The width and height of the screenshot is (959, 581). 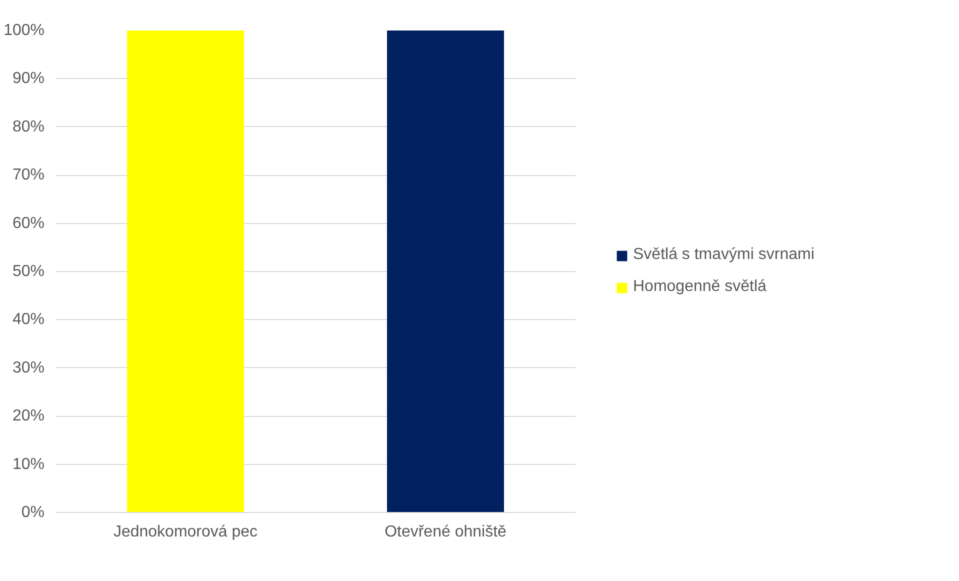 I want to click on y-tick-label: 20%, so click(x=28, y=416).